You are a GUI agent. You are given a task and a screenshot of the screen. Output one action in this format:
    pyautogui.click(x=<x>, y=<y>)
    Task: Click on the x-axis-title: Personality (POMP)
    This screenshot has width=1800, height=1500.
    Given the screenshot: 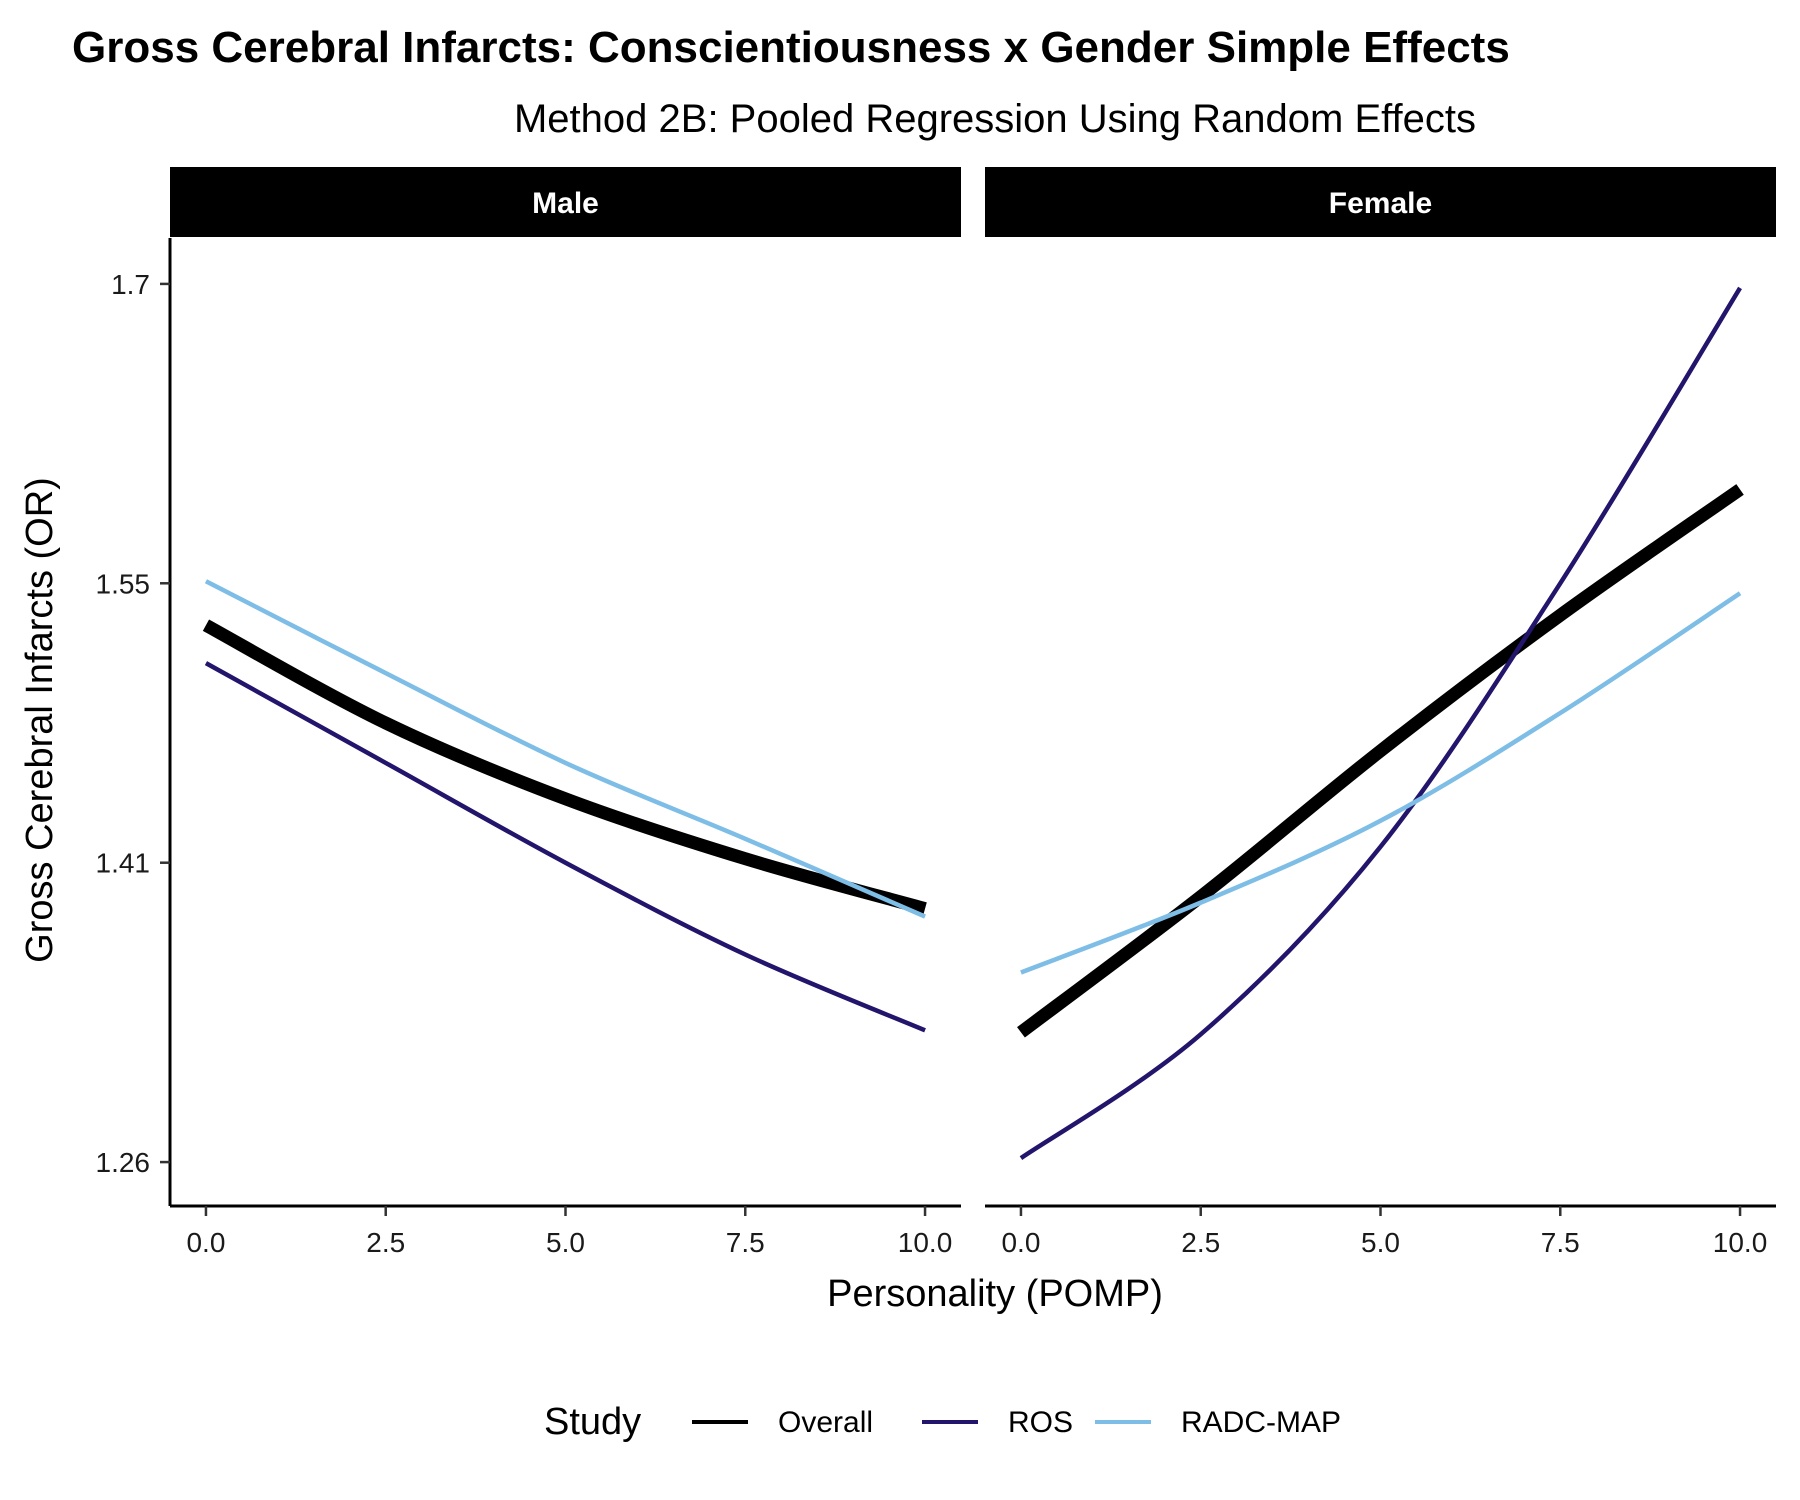 What is the action you would take?
    pyautogui.click(x=995, y=1294)
    